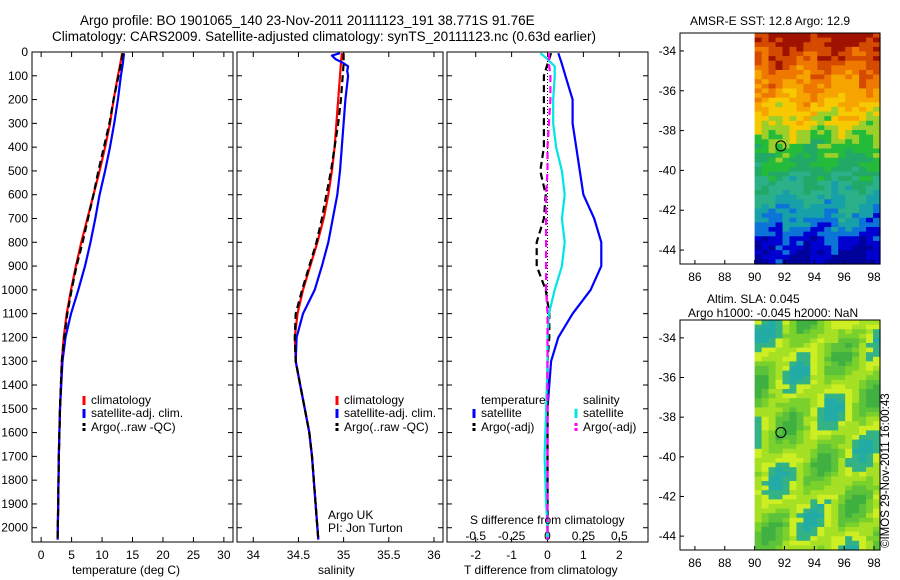 The height and width of the screenshot is (580, 900). Describe the element at coordinates (770, 21) in the screenshot. I see `sst-map-title: AMSR-E SST: 12.8 Argo: 12.9` at that location.